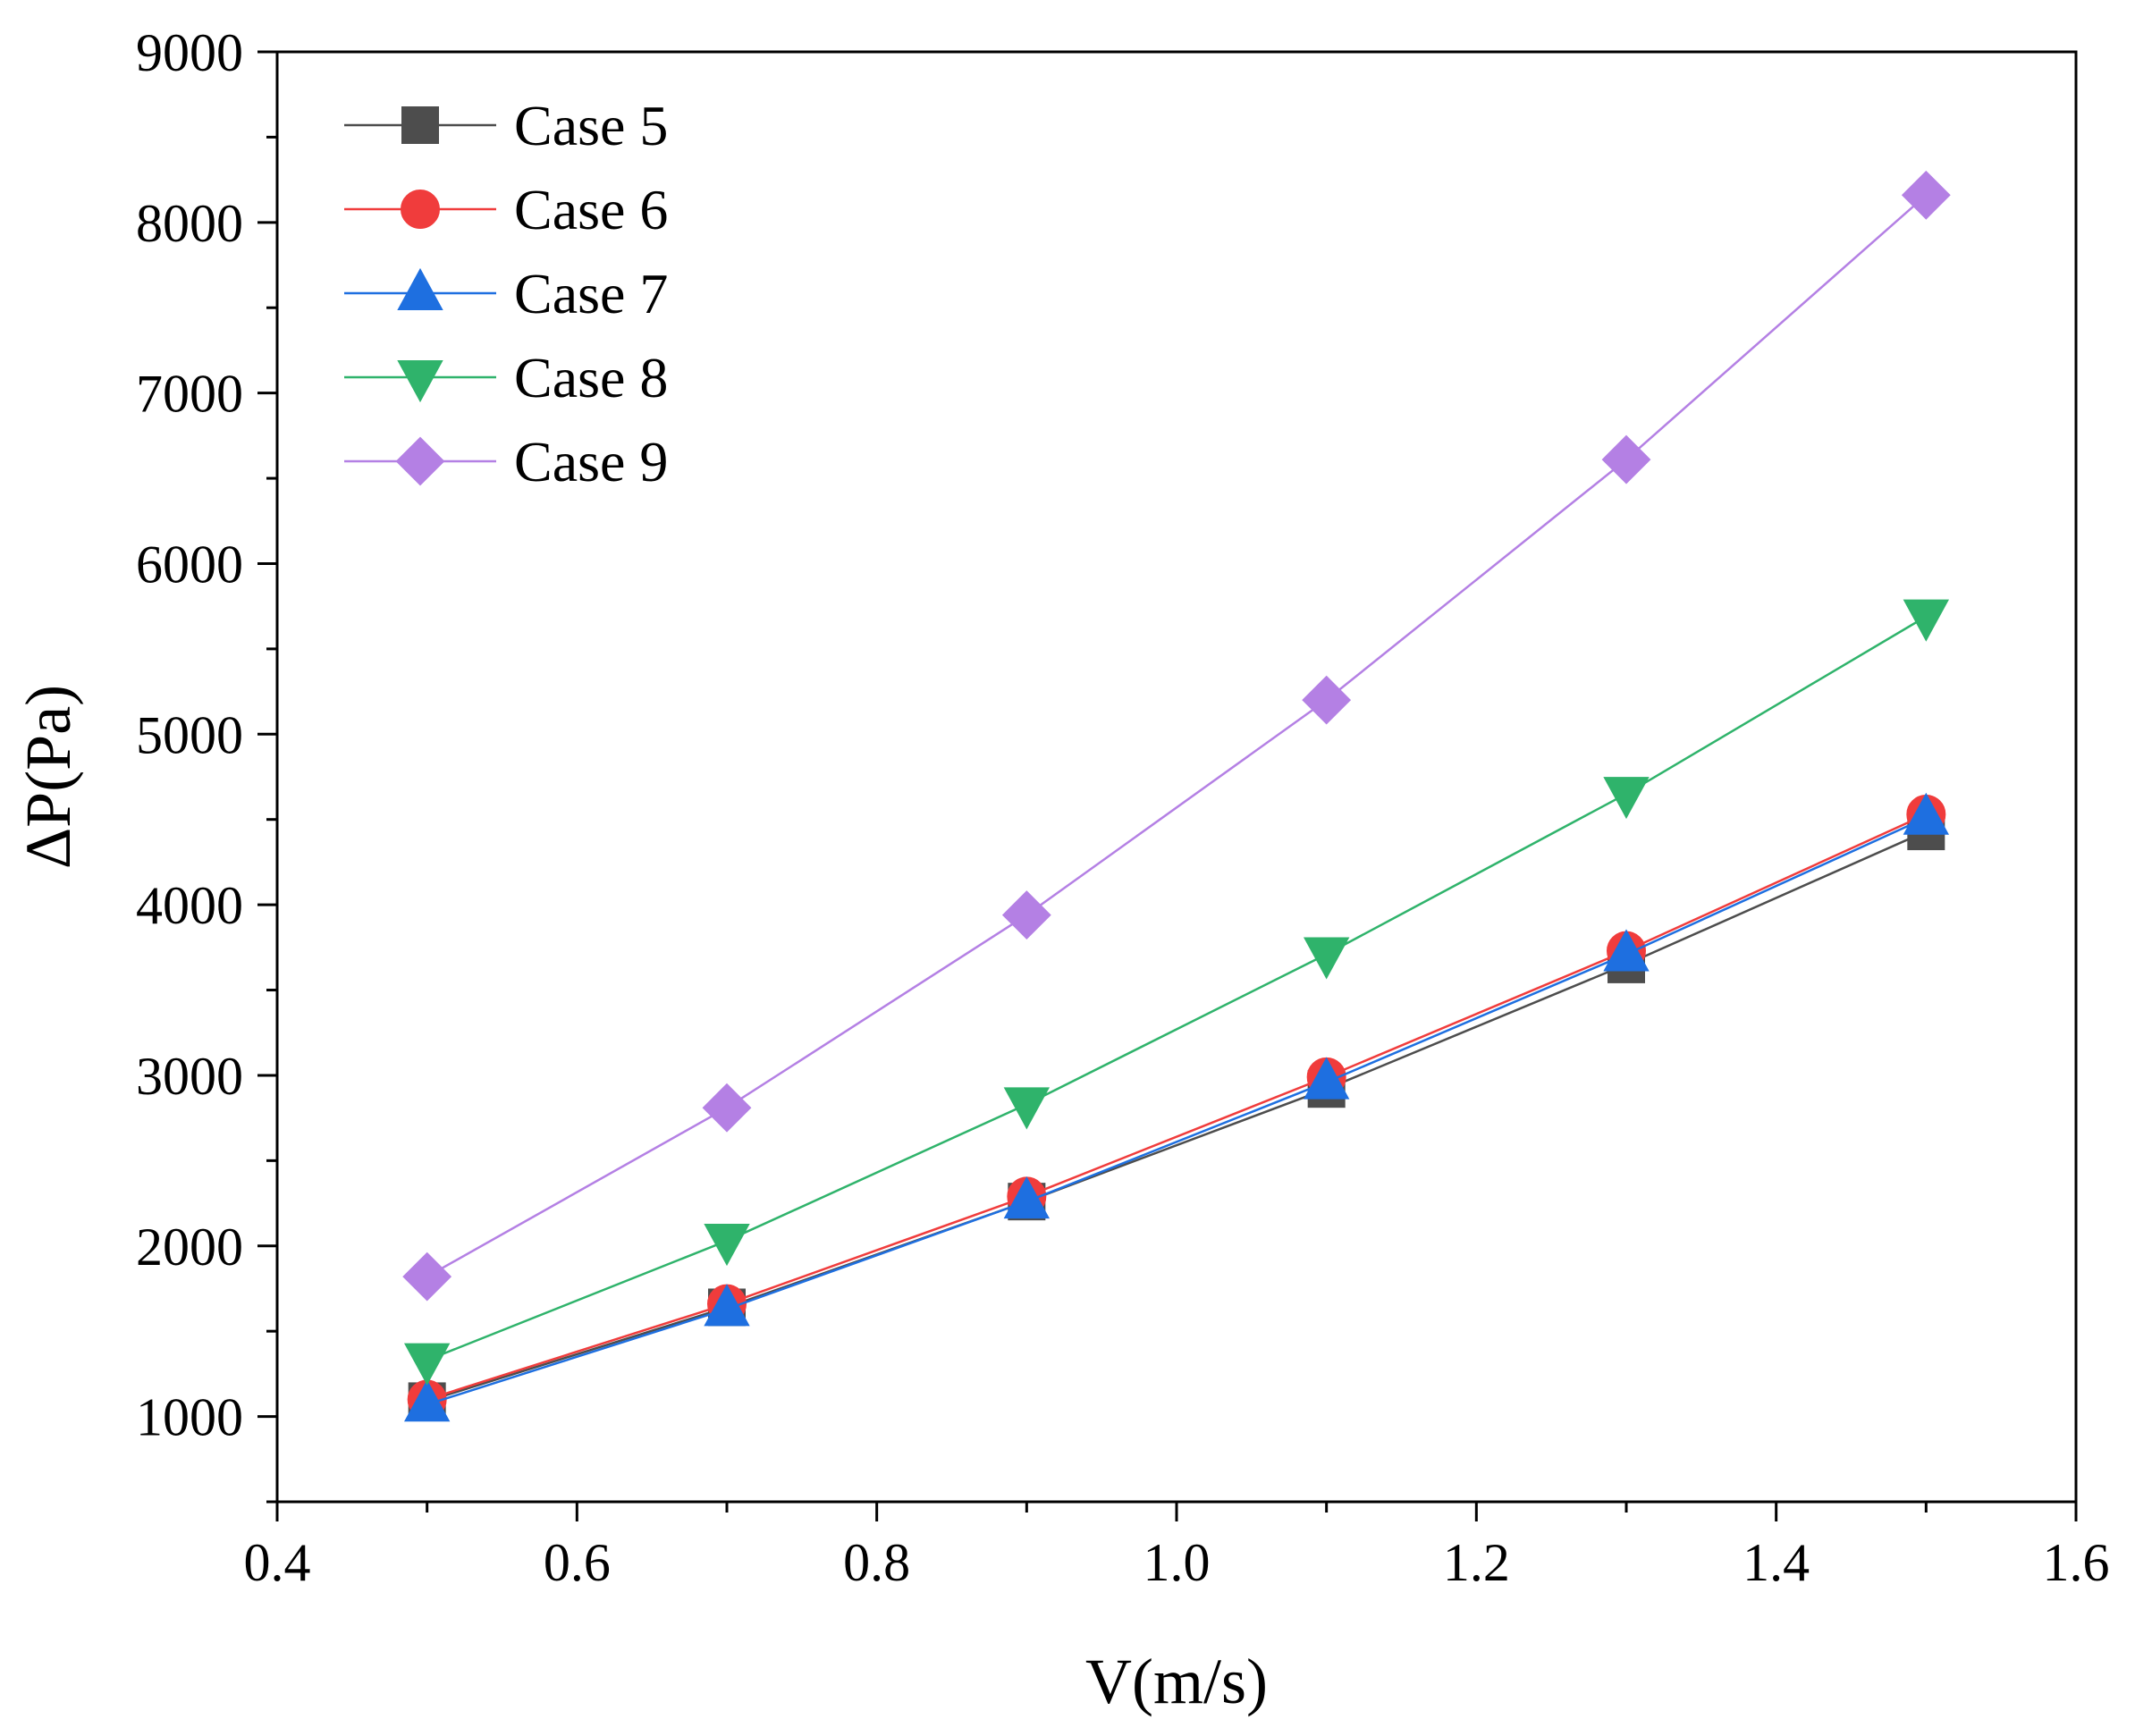 This screenshot has height=1736, width=2135. Describe the element at coordinates (189, 1247) in the screenshot. I see `y-tick-label: 2000` at that location.